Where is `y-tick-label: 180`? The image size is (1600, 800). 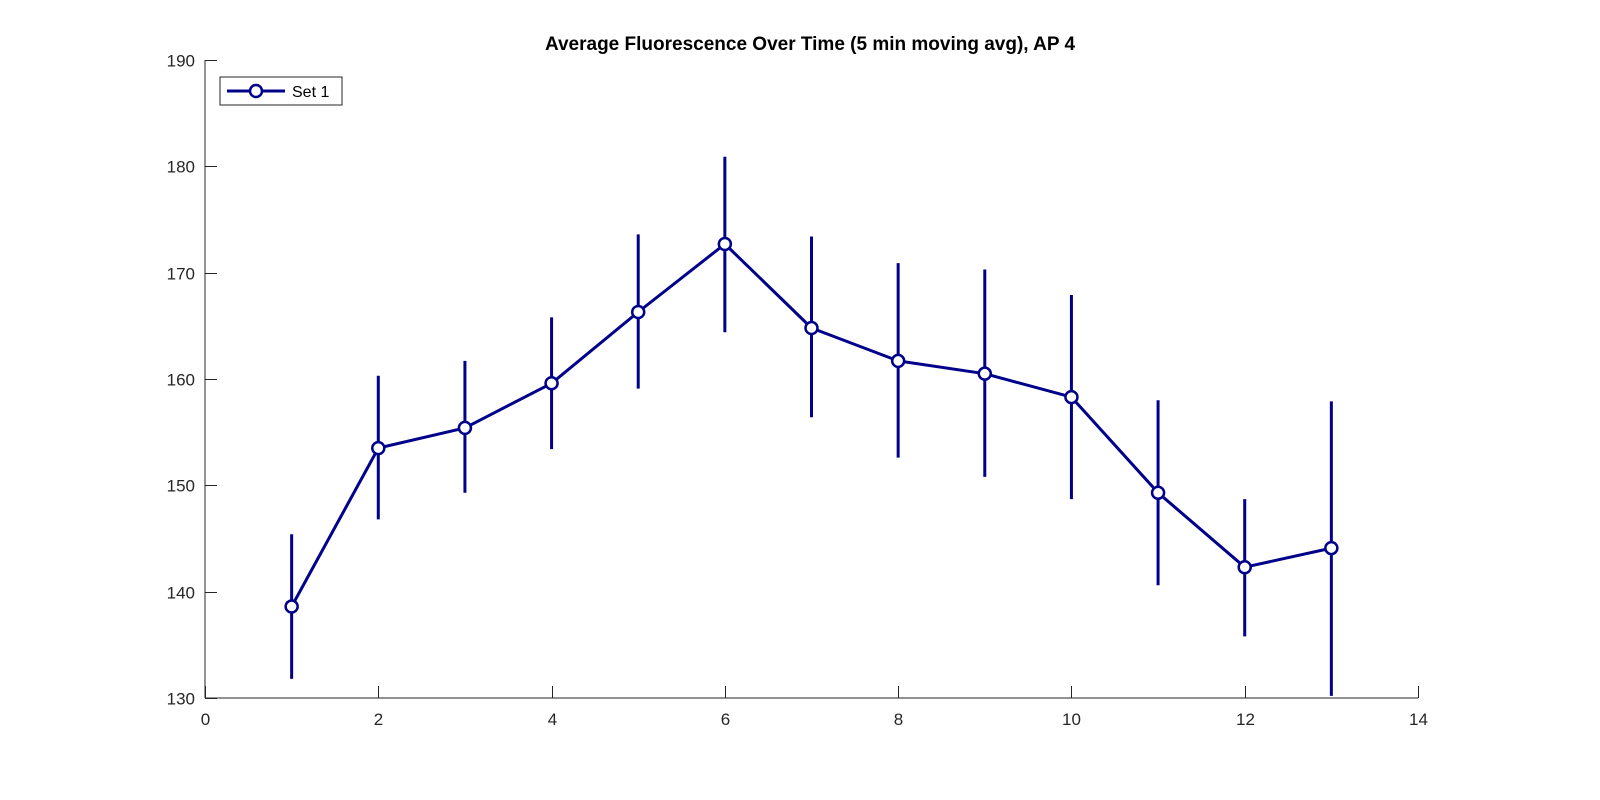 y-tick-label: 180 is located at coordinates (181, 167).